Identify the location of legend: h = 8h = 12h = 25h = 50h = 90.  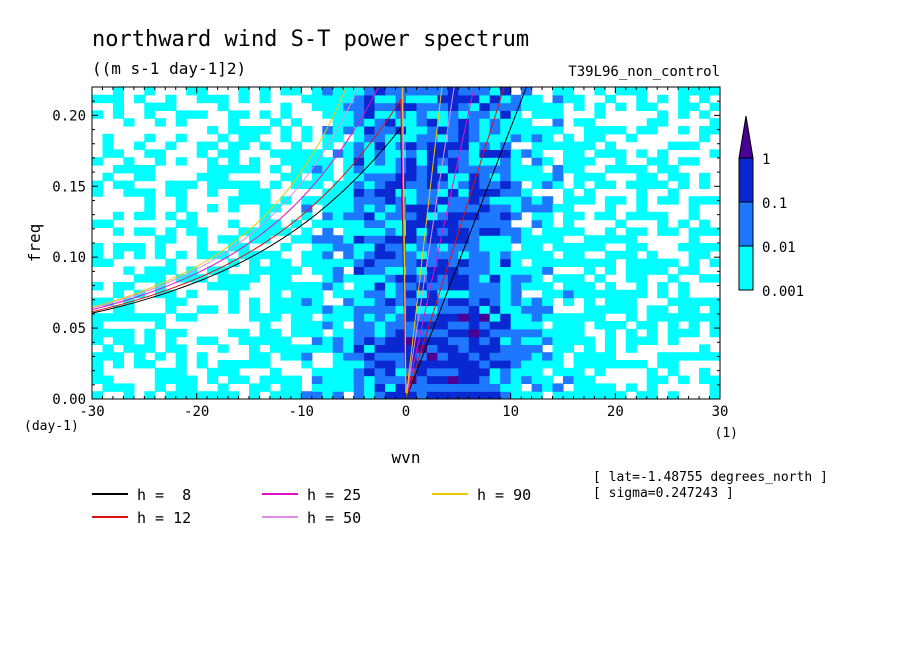
(311, 506).